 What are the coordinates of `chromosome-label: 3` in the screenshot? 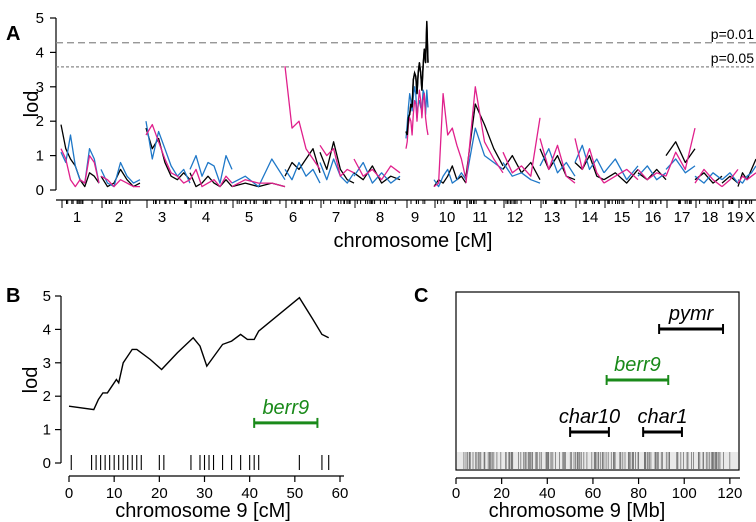 It's located at (162, 217).